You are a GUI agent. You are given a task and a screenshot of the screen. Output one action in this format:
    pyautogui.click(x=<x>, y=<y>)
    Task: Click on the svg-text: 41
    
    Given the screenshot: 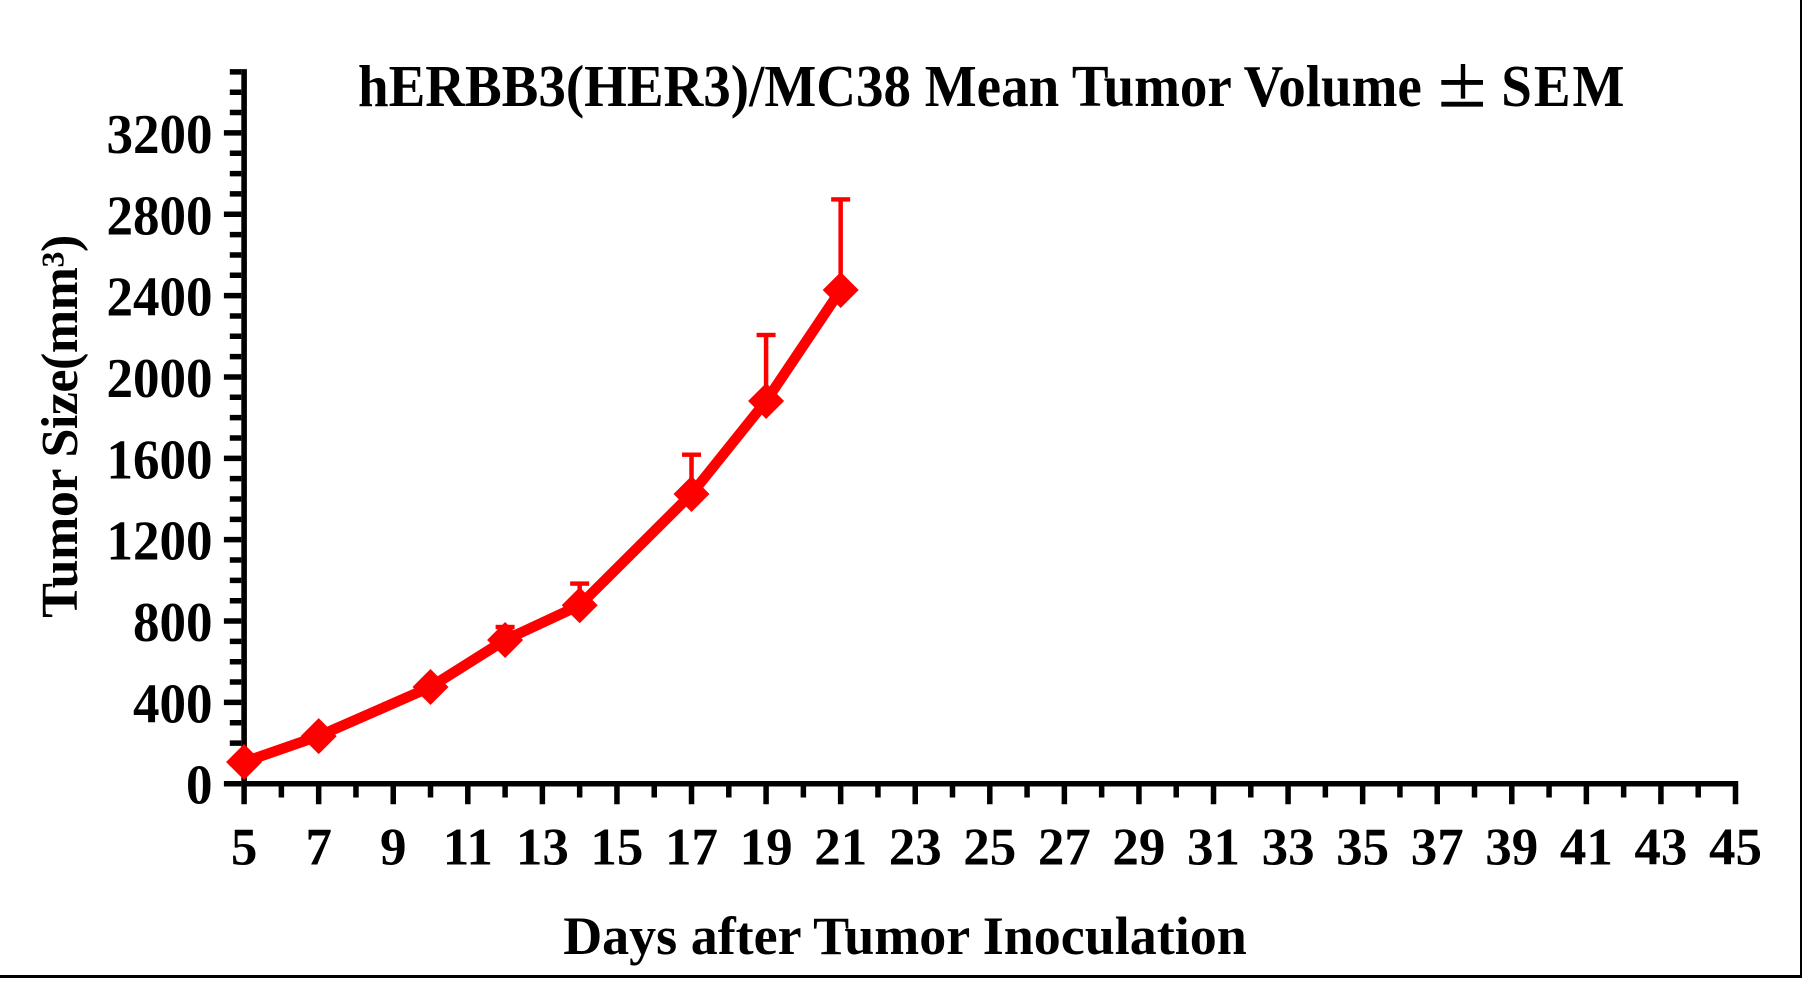 What is the action you would take?
    pyautogui.click(x=1586, y=848)
    